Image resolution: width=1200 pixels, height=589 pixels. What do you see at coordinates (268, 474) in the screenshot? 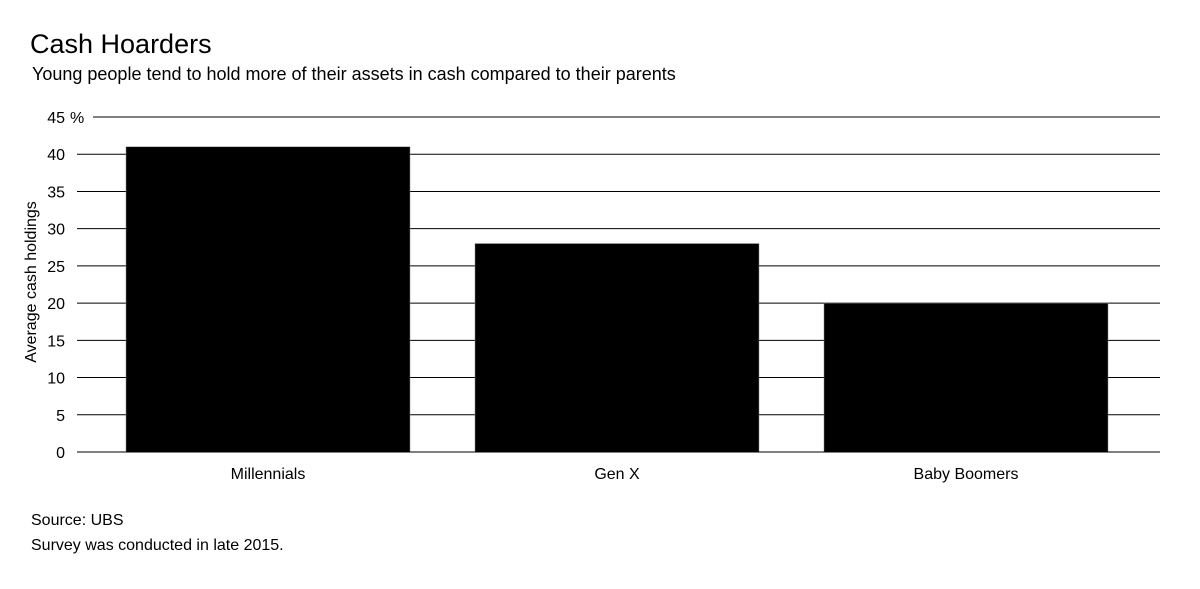
I see `x-tick-label: Millennials` at bounding box center [268, 474].